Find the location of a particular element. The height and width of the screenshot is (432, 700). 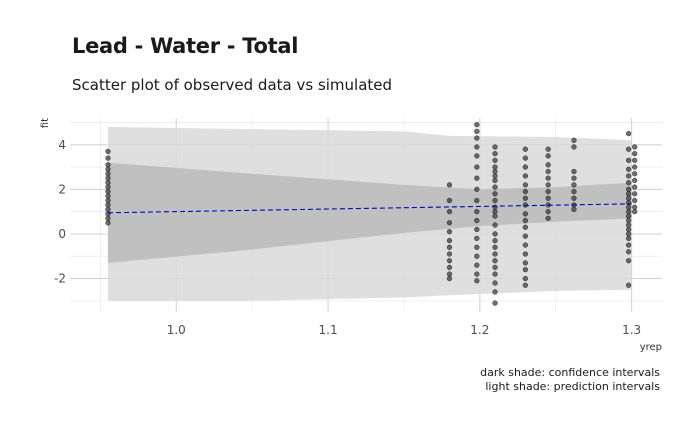

fit-line-layer is located at coordinates (369, 208).